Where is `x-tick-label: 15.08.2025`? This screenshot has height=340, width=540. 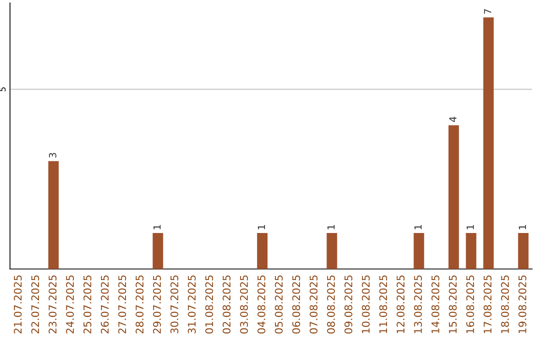
x-tick-label: 15.08.2025 is located at coordinates (452, 304).